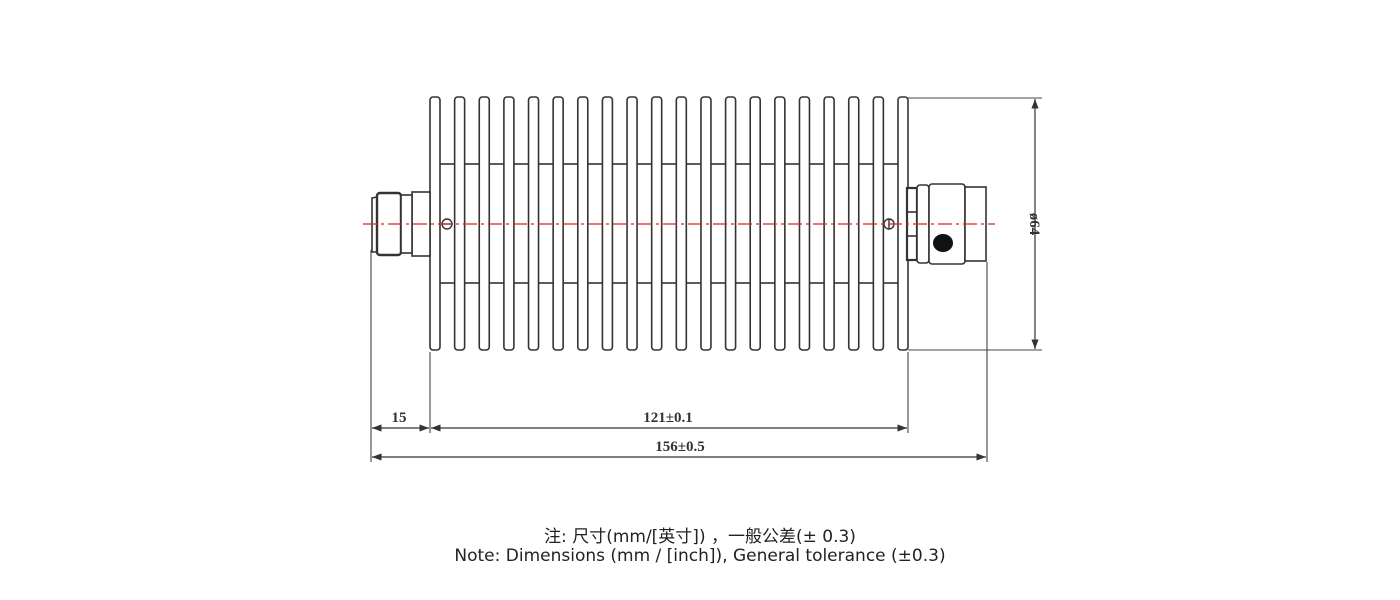 The height and width of the screenshot is (600, 1400). I want to click on dim-label-156: 156±0.5, so click(679, 447).